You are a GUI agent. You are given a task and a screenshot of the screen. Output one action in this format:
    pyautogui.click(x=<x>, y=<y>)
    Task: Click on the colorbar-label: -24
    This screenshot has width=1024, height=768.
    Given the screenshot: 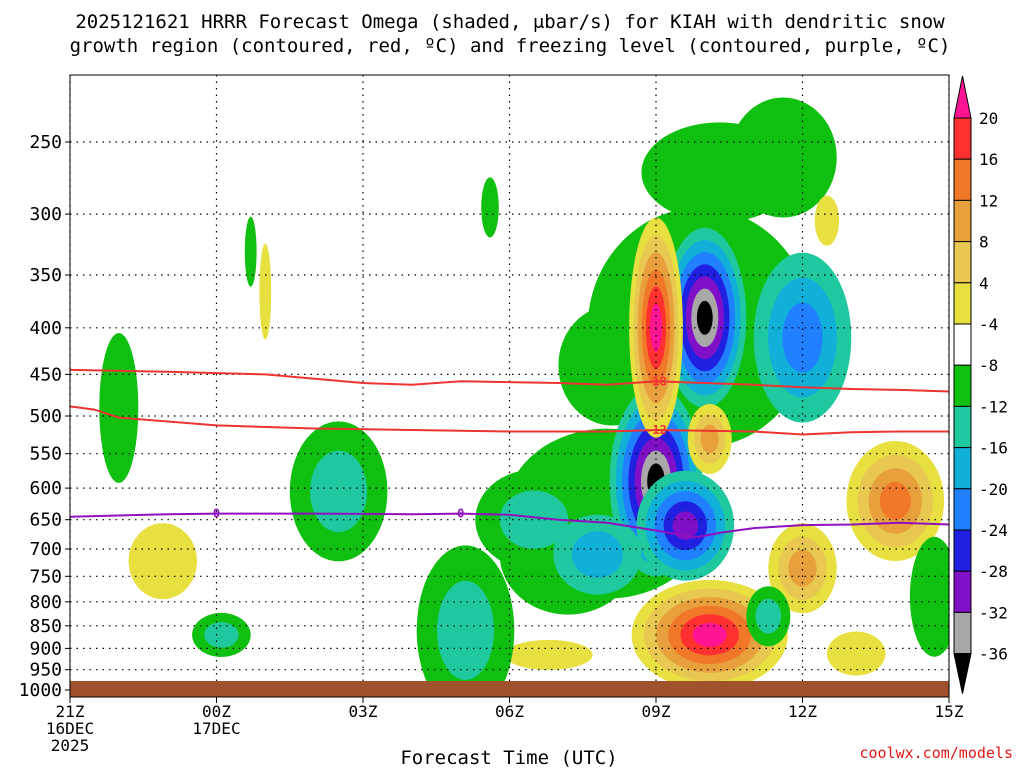 What is the action you would take?
    pyautogui.click(x=993, y=530)
    